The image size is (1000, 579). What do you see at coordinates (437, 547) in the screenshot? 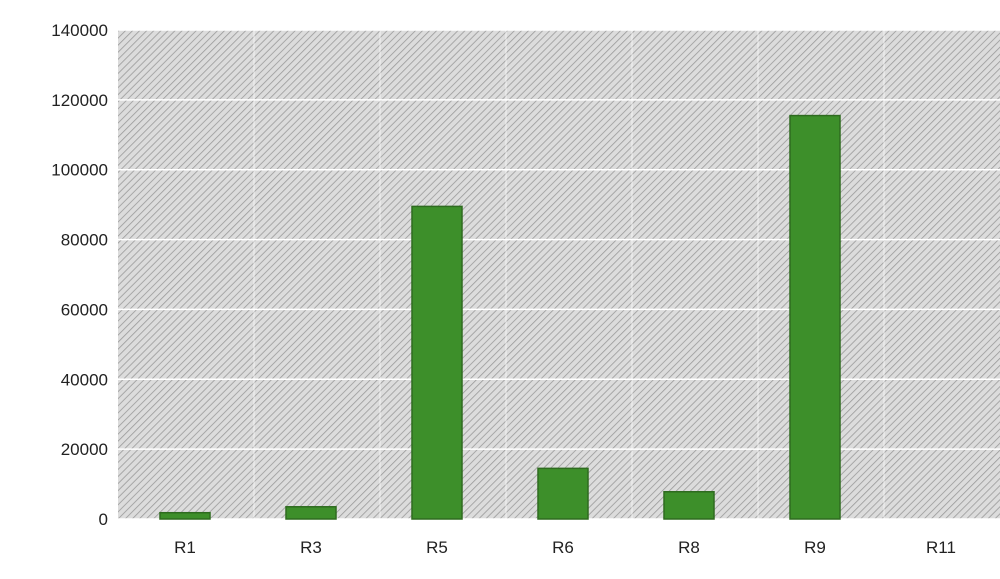
I see `x-tick-label: R5` at bounding box center [437, 547].